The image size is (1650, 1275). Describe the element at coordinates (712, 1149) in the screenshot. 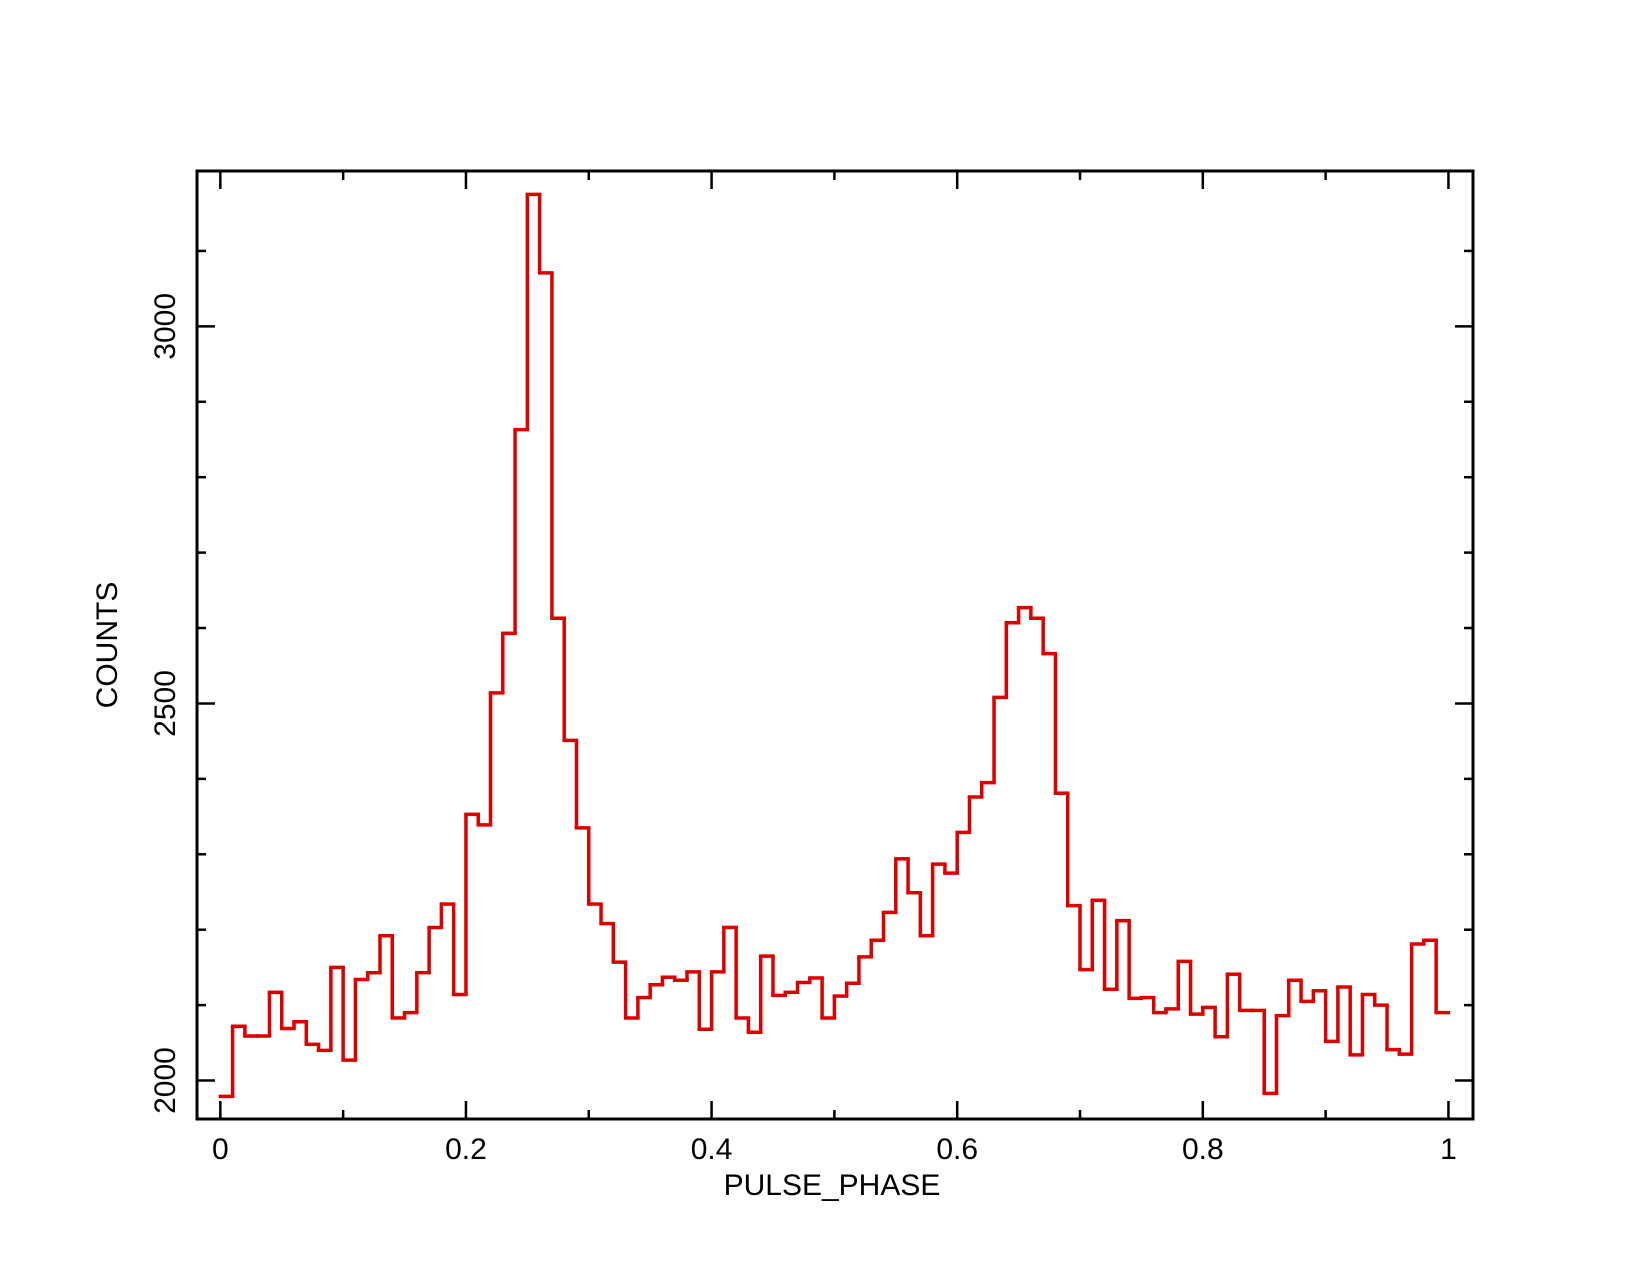

I see `x-tick-label: 0.4` at that location.